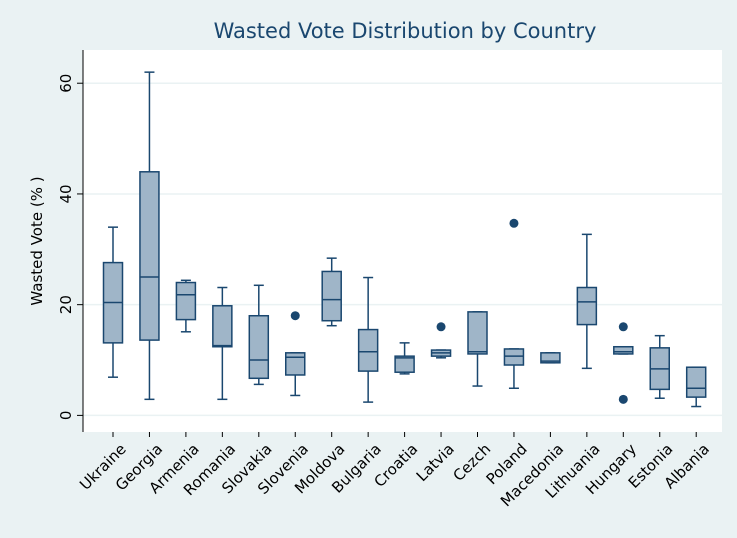 The image size is (737, 538). Describe the element at coordinates (66, 416) in the screenshot. I see `y-tick-label: 0` at that location.